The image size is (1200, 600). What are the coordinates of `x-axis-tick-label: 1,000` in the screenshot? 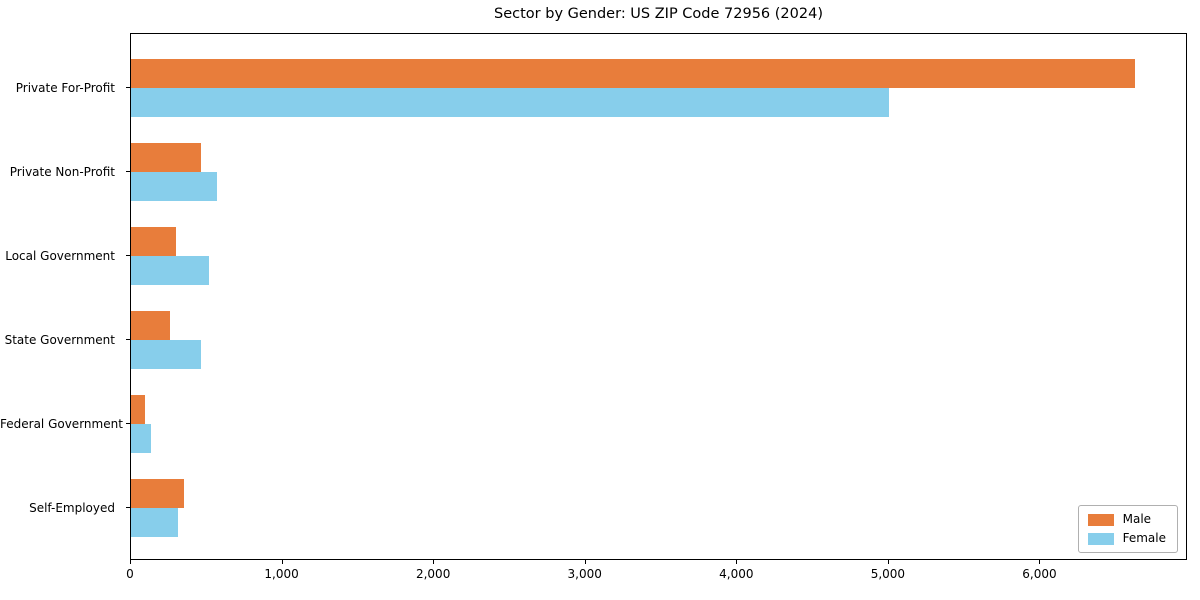 It's located at (281, 574).